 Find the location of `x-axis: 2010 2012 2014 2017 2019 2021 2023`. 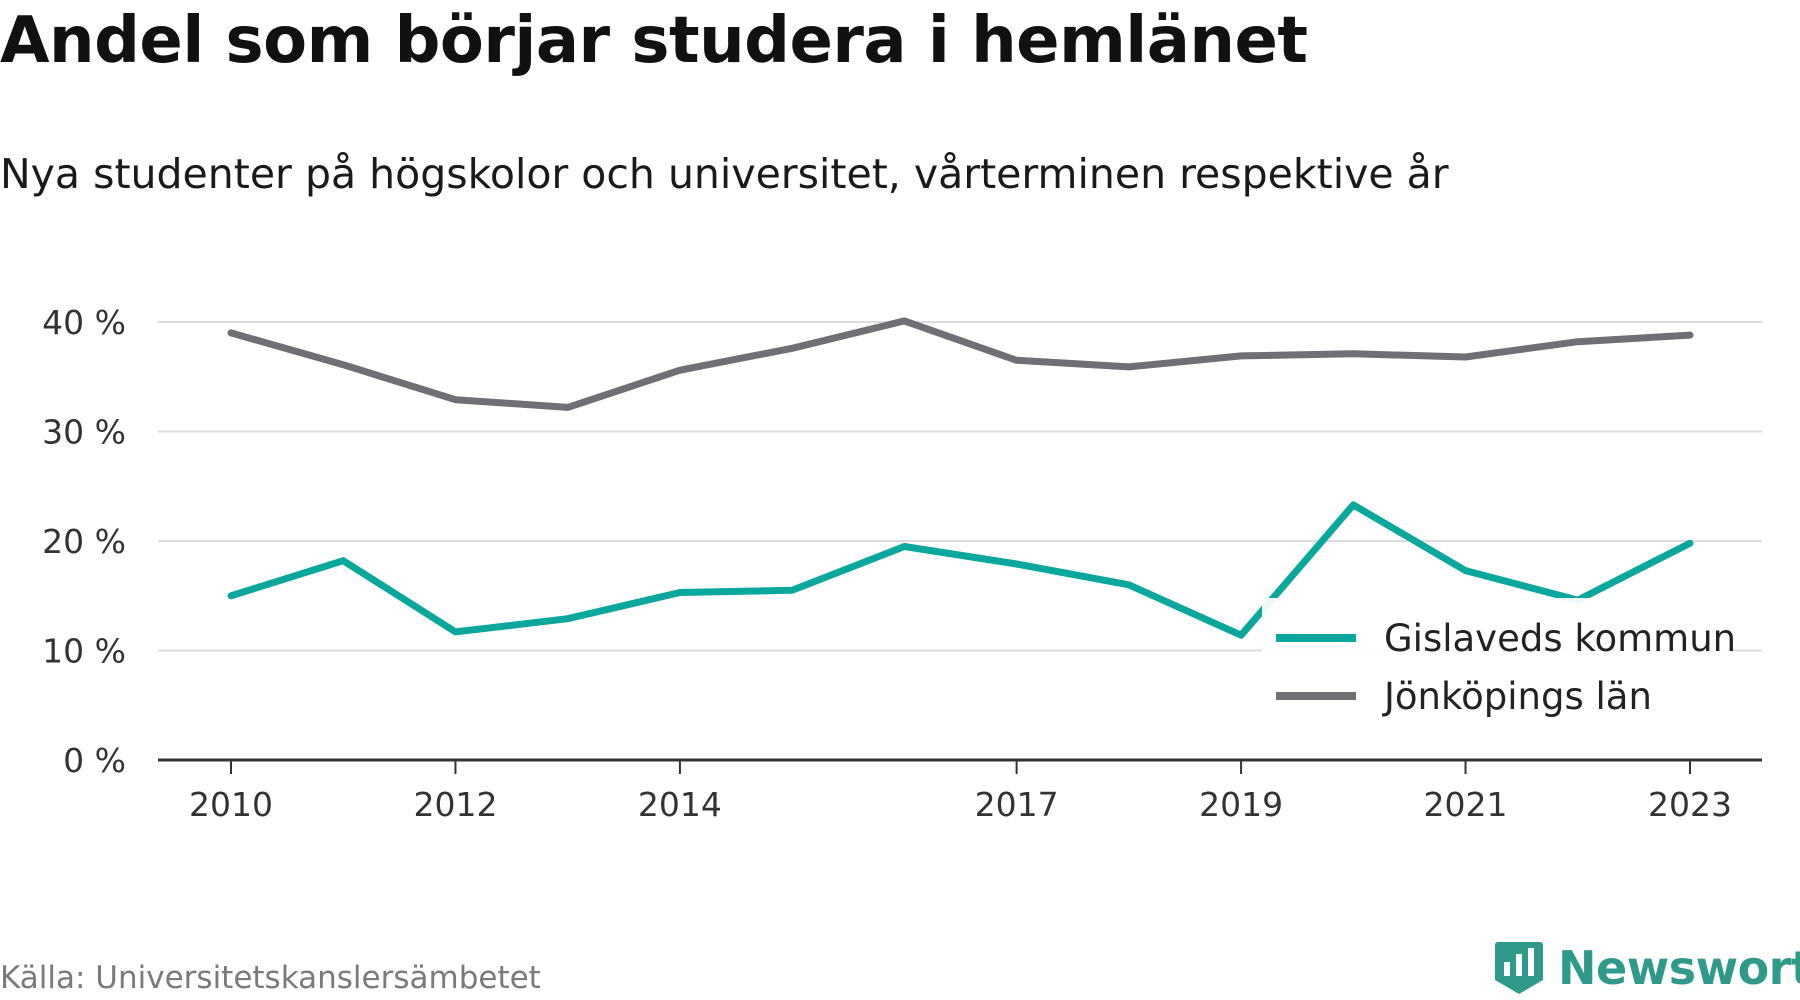

x-axis: 2010 2012 2014 2017 2019 2021 2023 is located at coordinates (960, 791).